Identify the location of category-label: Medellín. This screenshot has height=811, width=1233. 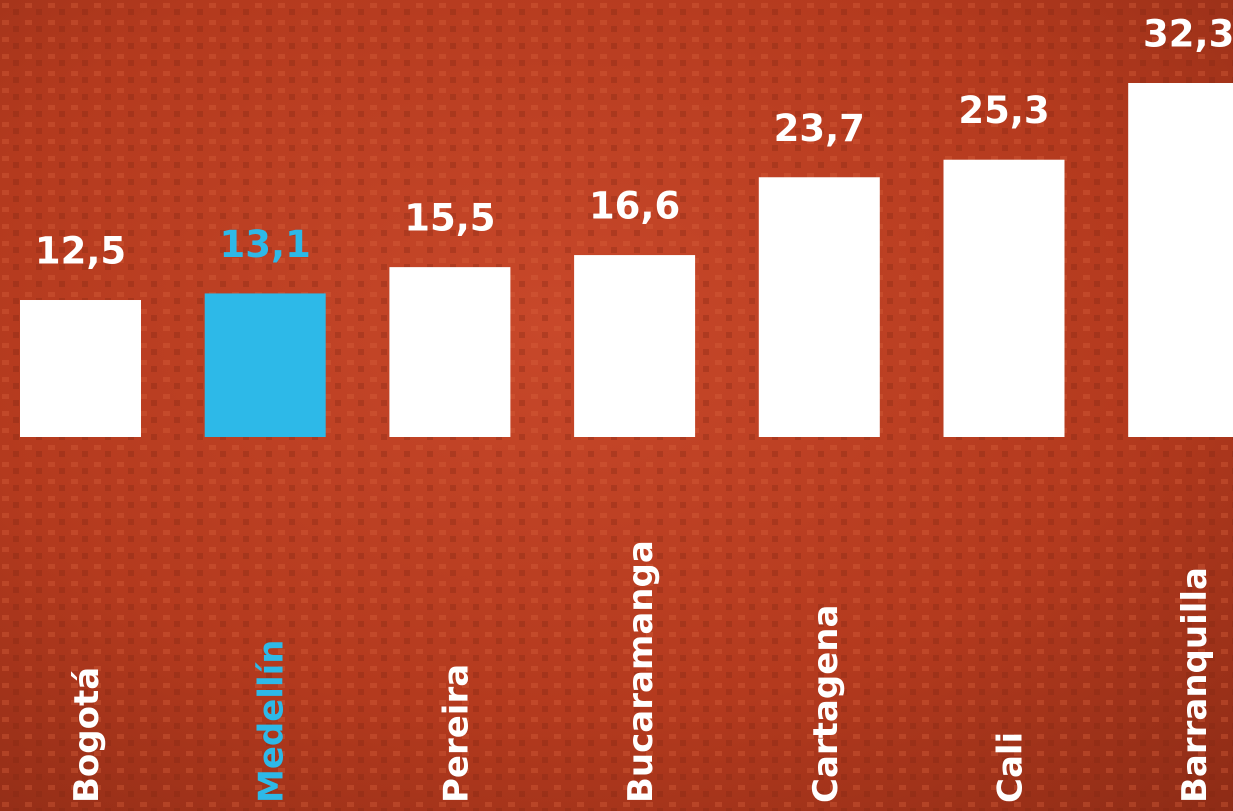
(272, 721).